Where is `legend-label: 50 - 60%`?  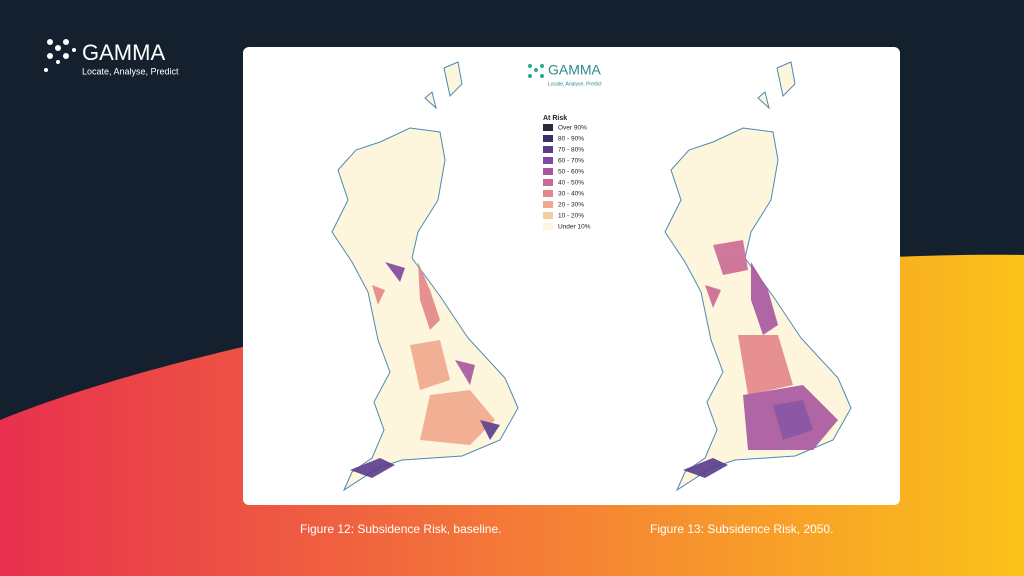
legend-label: 50 - 60% is located at coordinates (571, 172).